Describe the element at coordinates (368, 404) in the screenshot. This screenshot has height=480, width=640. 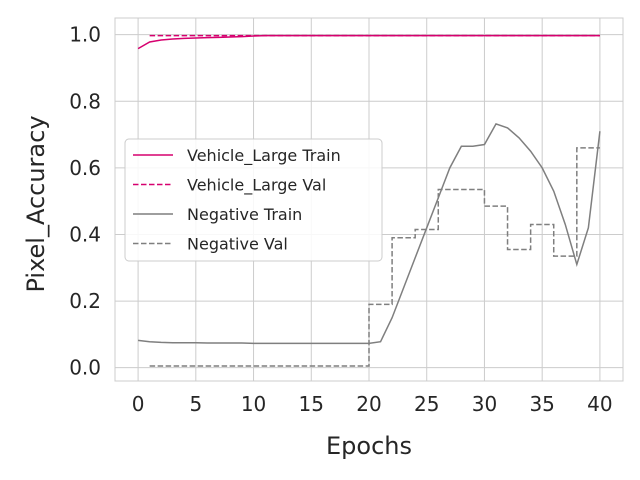
I see `x-tick-label: 20` at that location.